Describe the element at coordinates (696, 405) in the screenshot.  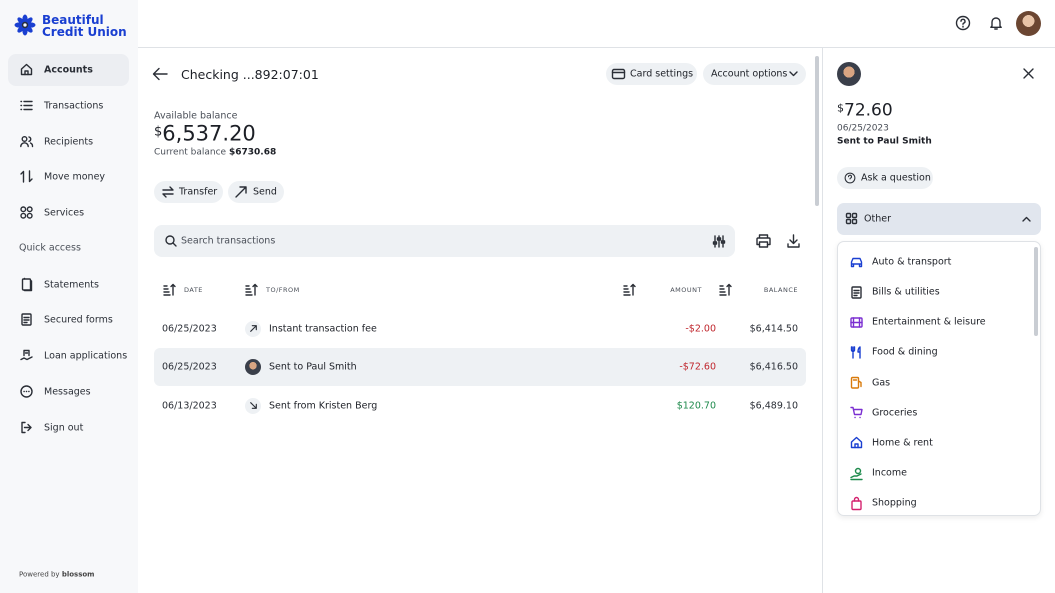
I see `row-amount: $120.70` at that location.